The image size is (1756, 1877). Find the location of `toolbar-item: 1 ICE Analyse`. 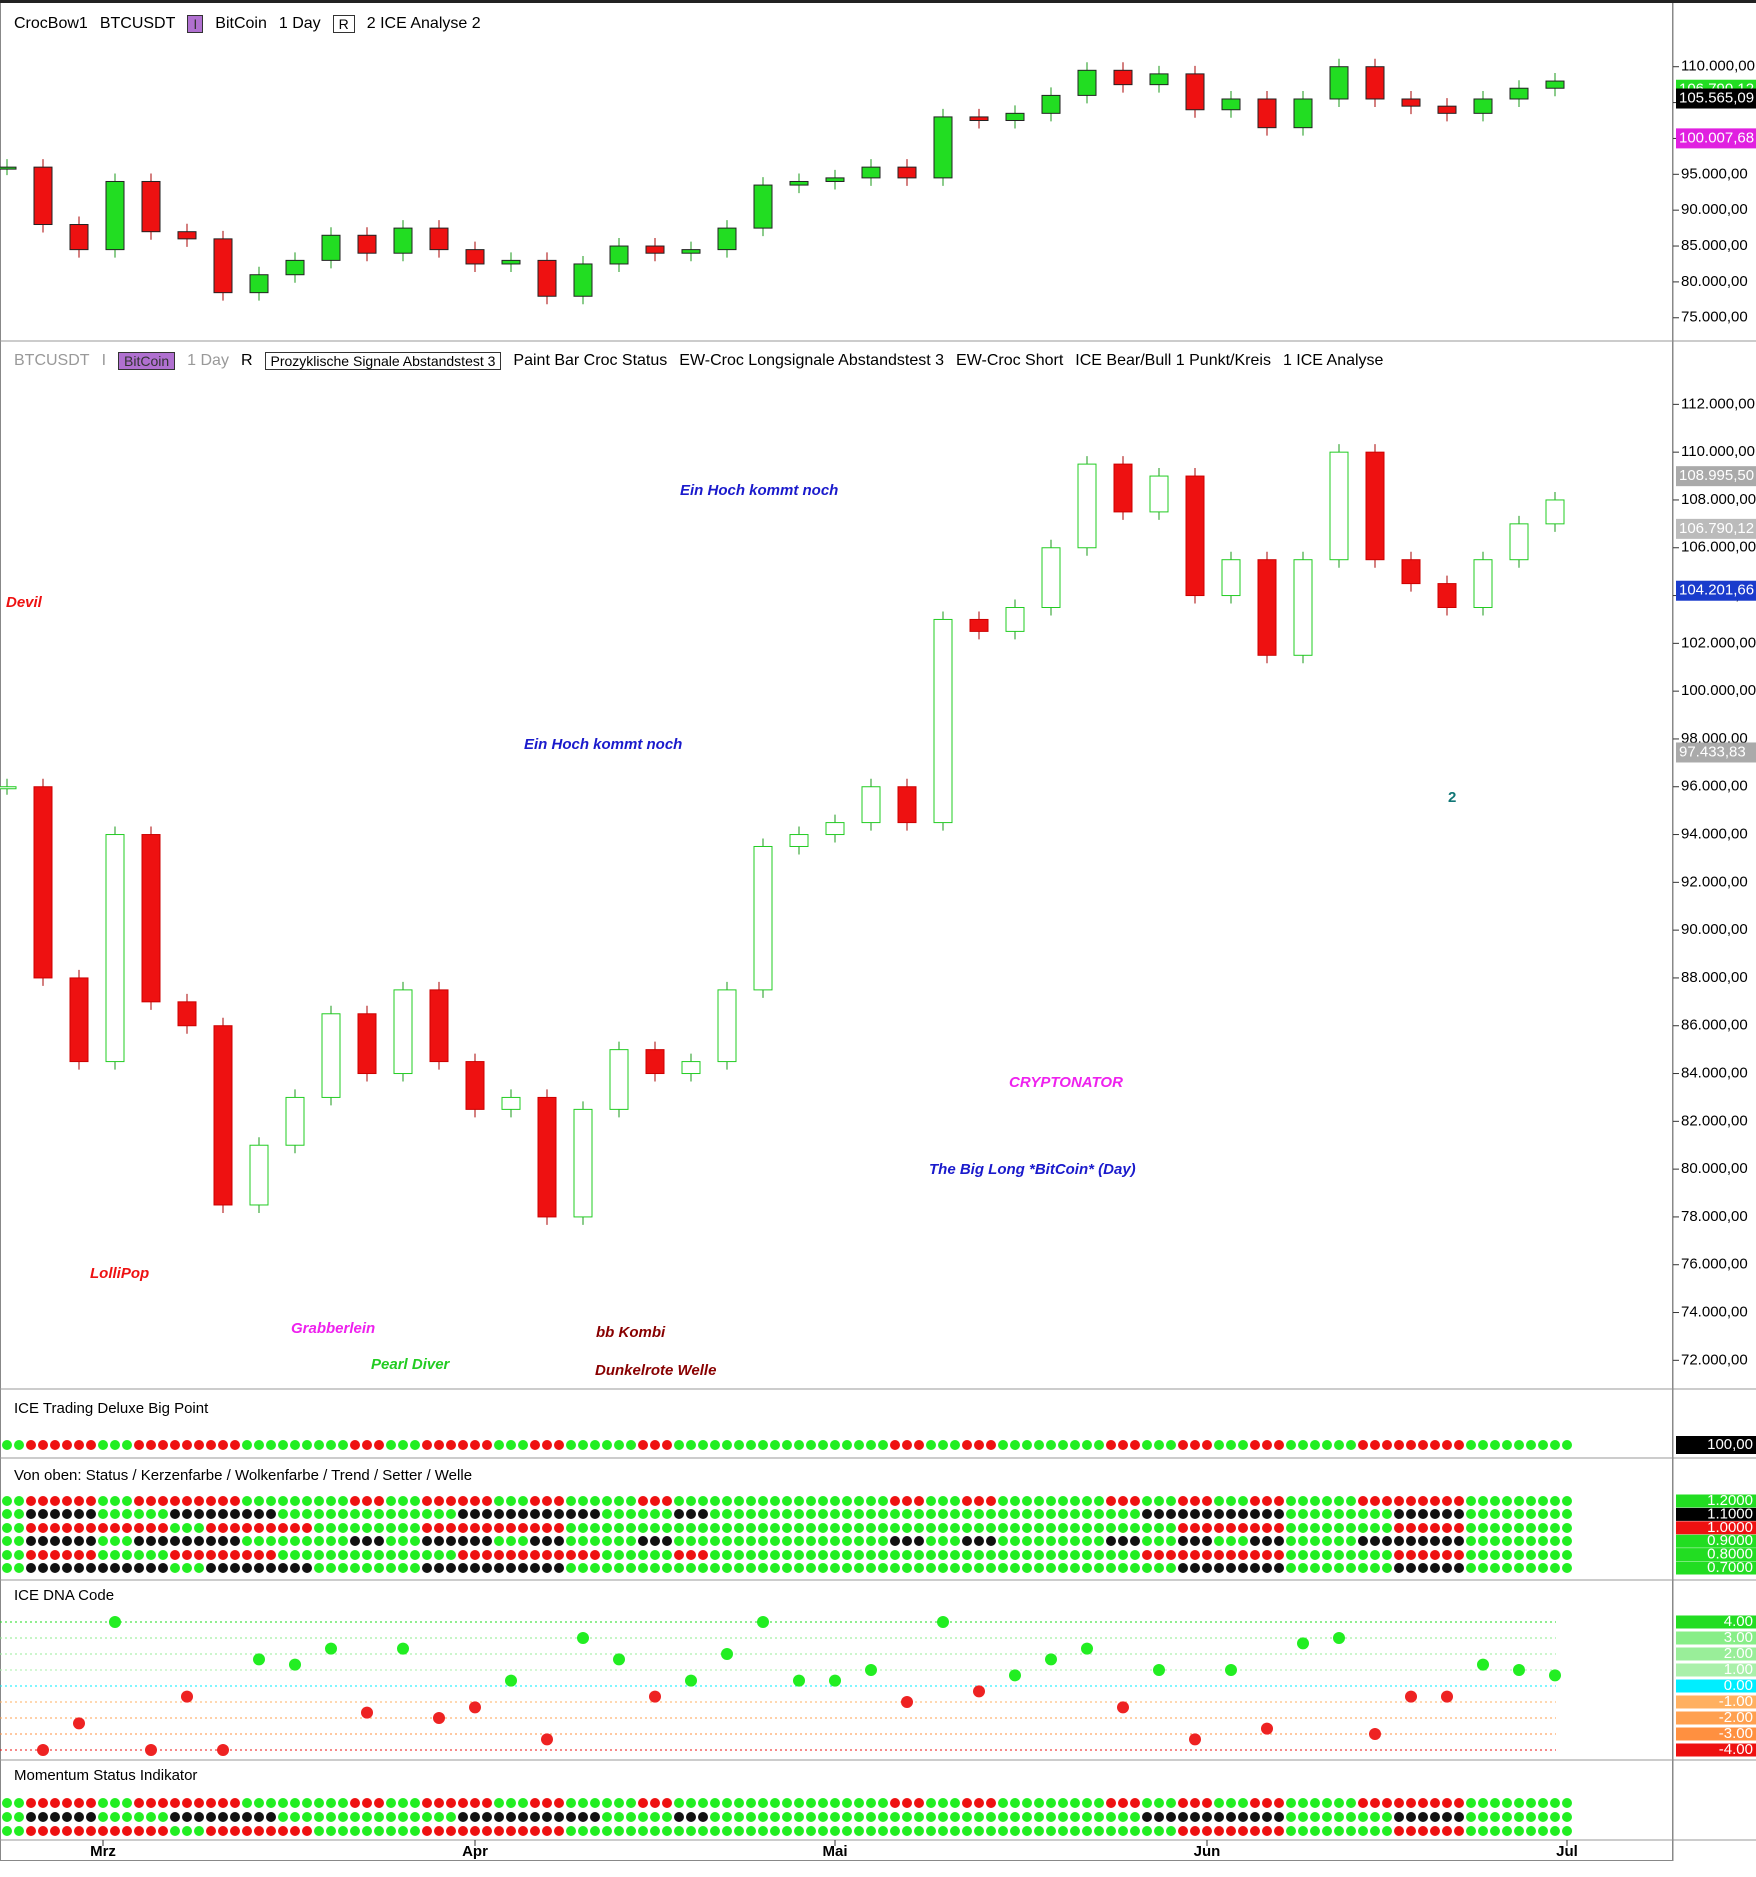

toolbar-item: 1 ICE Analyse is located at coordinates (1333, 360).